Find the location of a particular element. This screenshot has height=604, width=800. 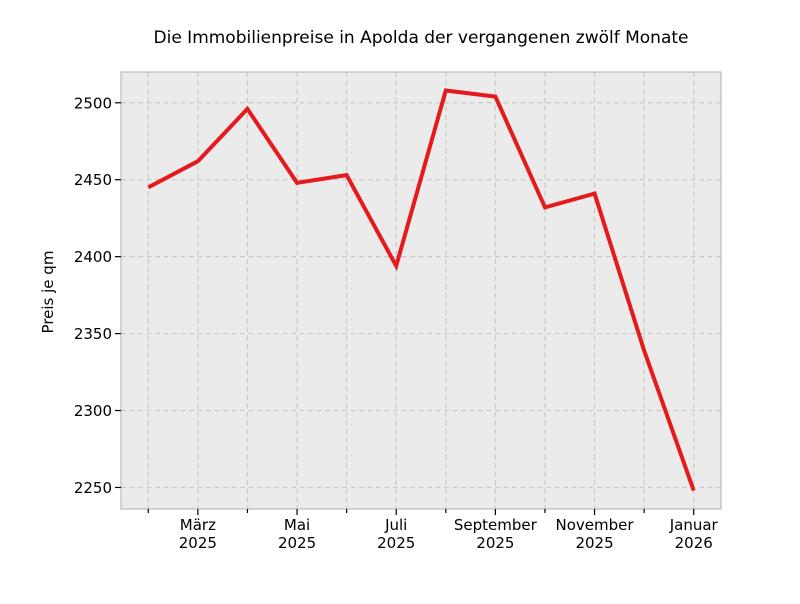

y-tick-label: 2400 is located at coordinates (93, 257).